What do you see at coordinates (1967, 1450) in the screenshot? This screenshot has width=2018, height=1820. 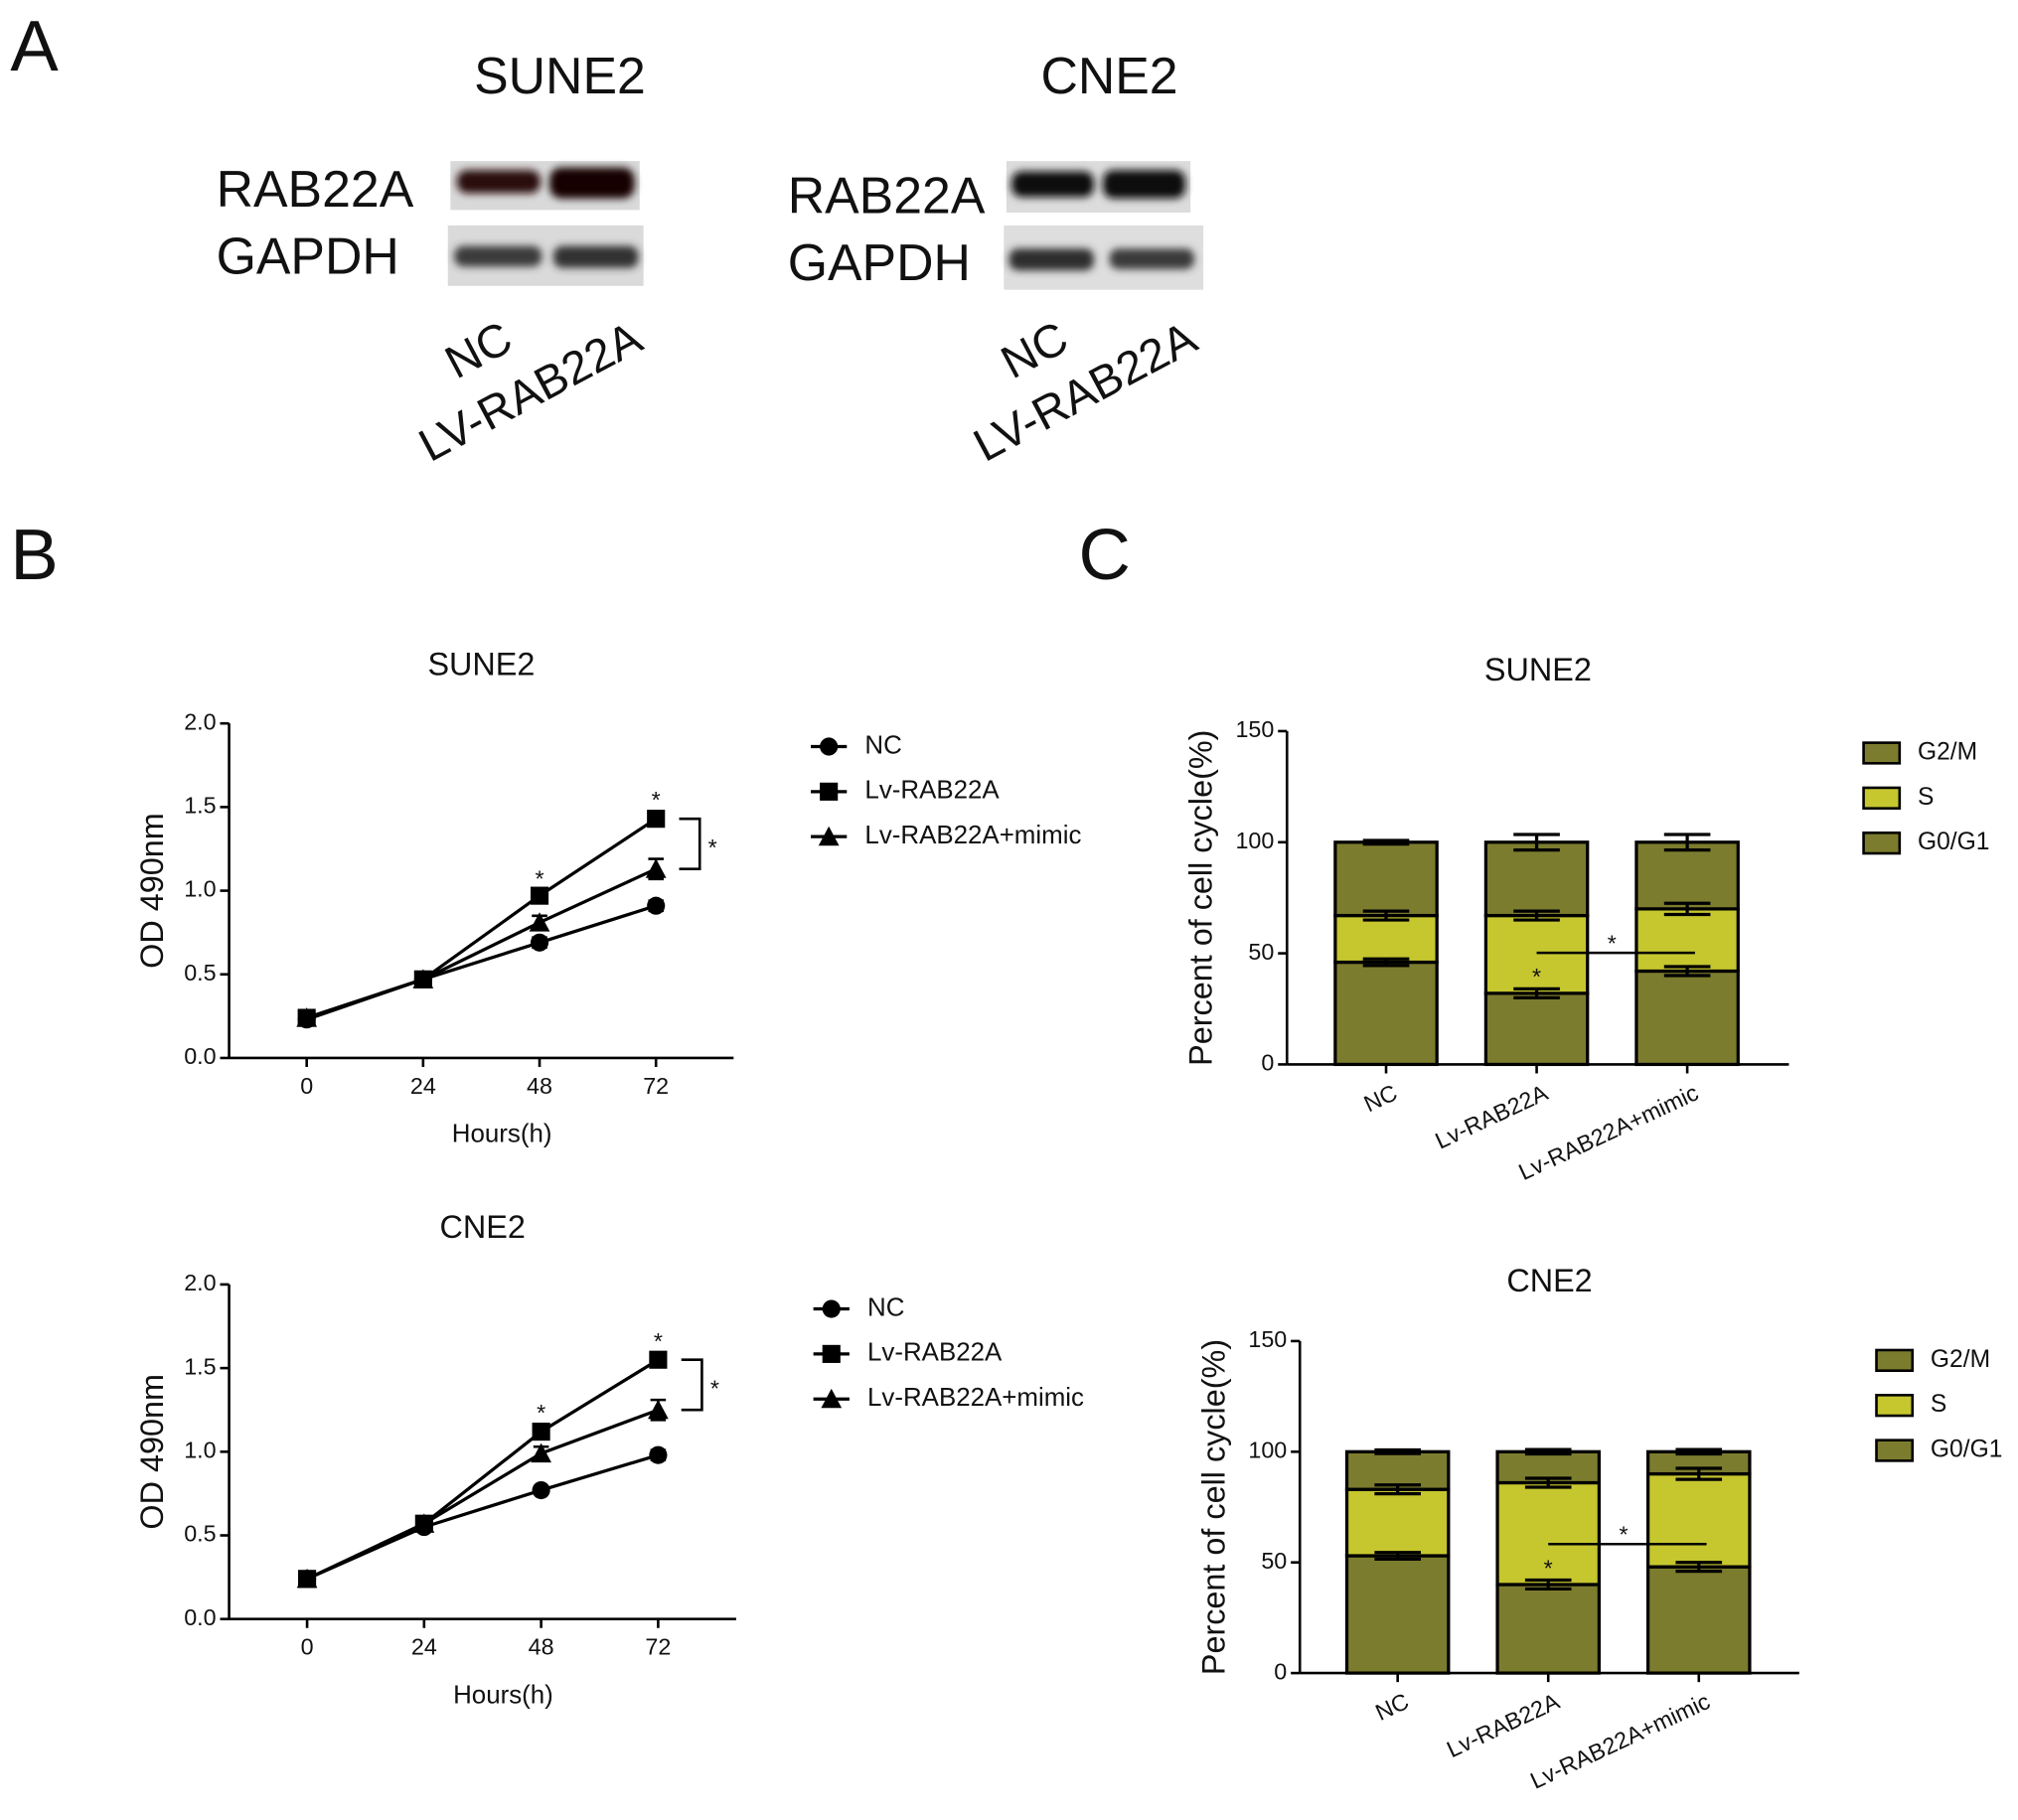 I see `legend-label: G0/G1` at bounding box center [1967, 1450].